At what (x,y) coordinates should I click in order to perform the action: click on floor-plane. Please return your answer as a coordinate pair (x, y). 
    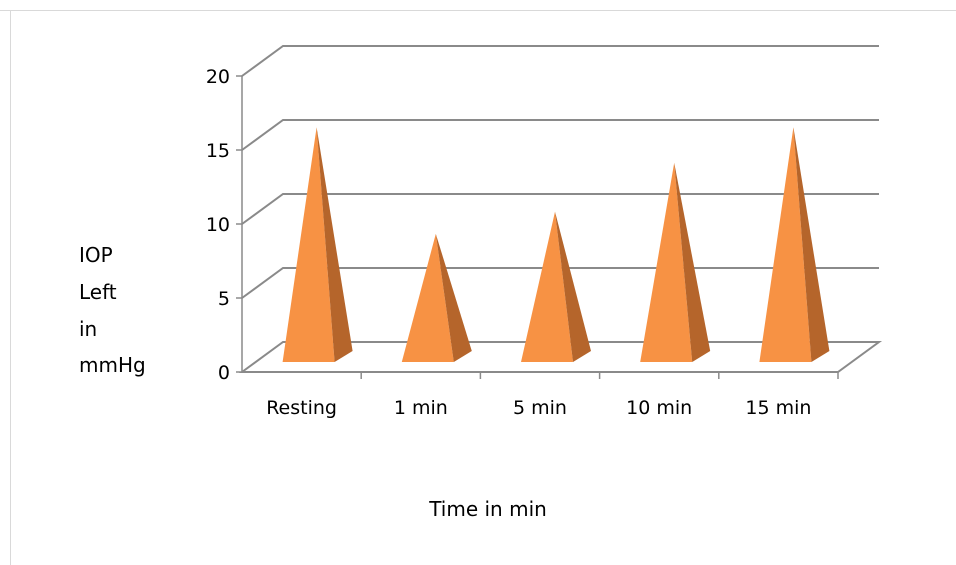
    Looking at the image, I should click on (560, 357).